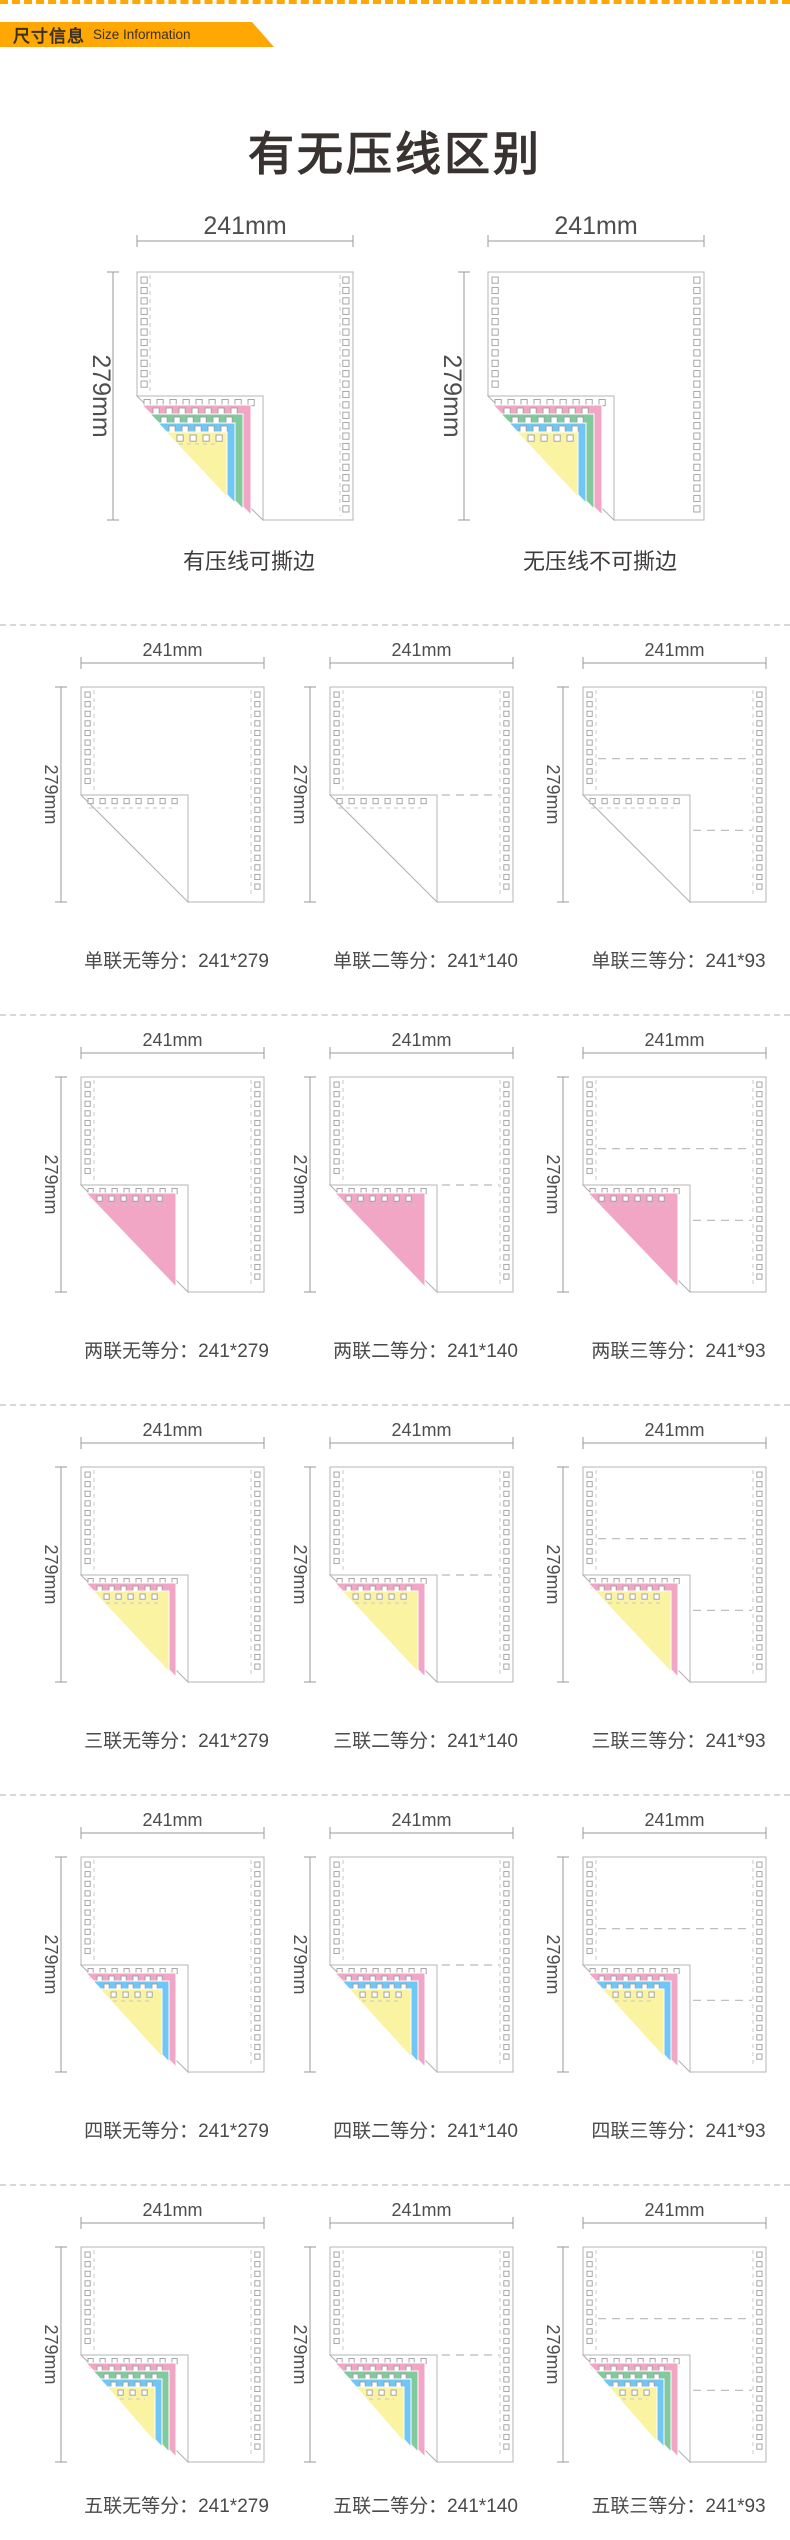 The image size is (790, 2540). I want to click on diagram-cell: 241mm 279mm 两联无等分：241*279, so click(154, 1197).